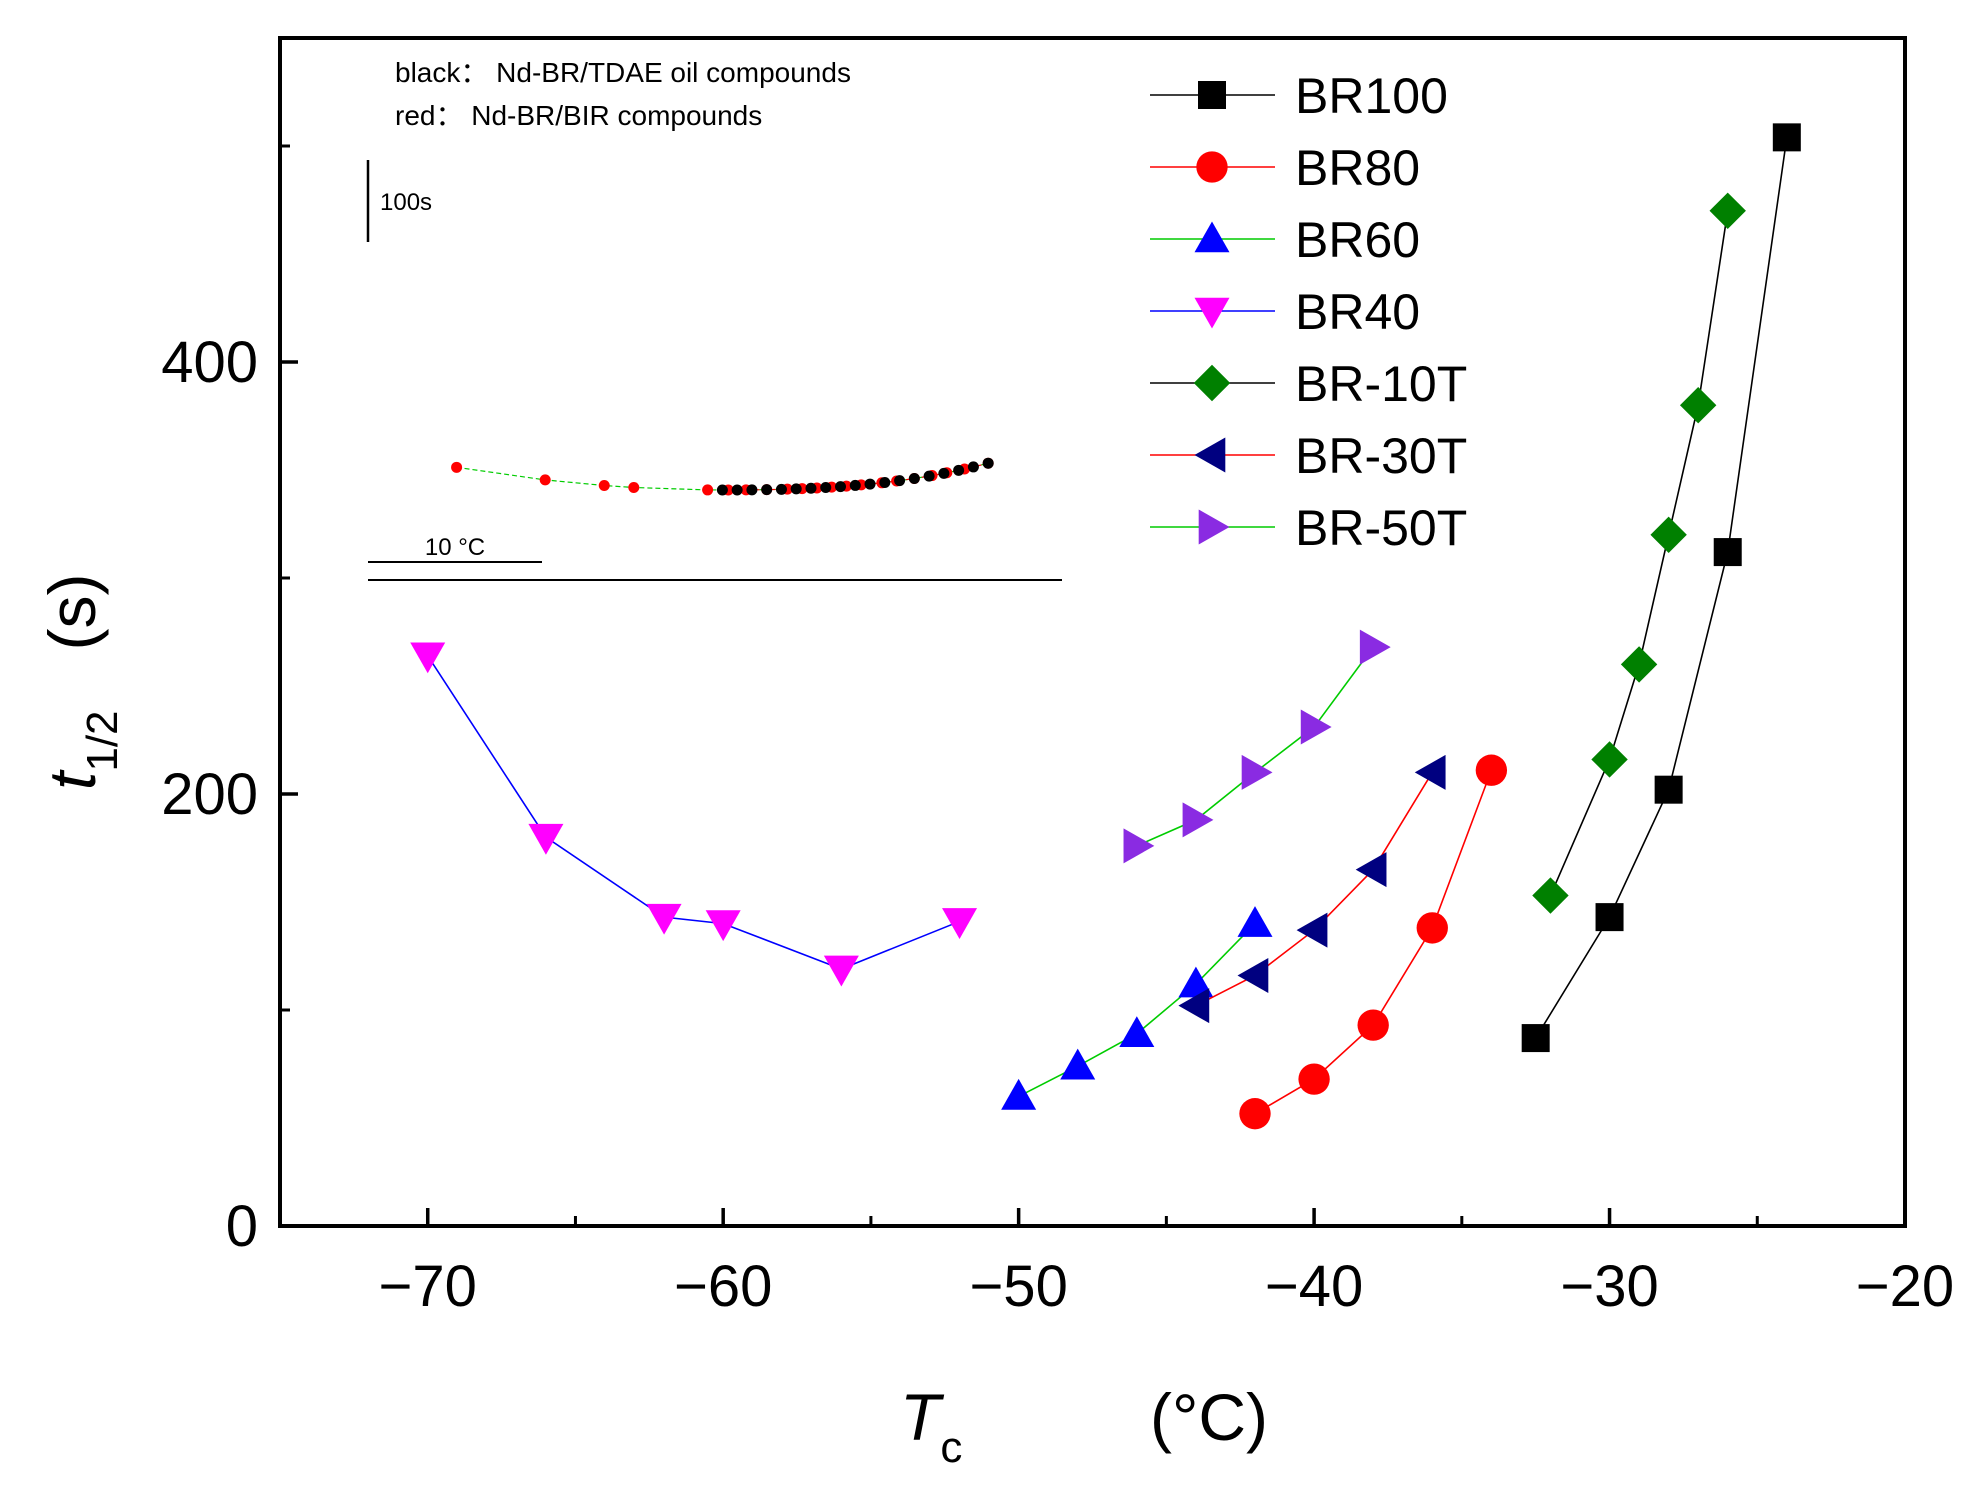 The image size is (1973, 1491). I want to click on x-tick-label: −20, so click(1905, 1286).